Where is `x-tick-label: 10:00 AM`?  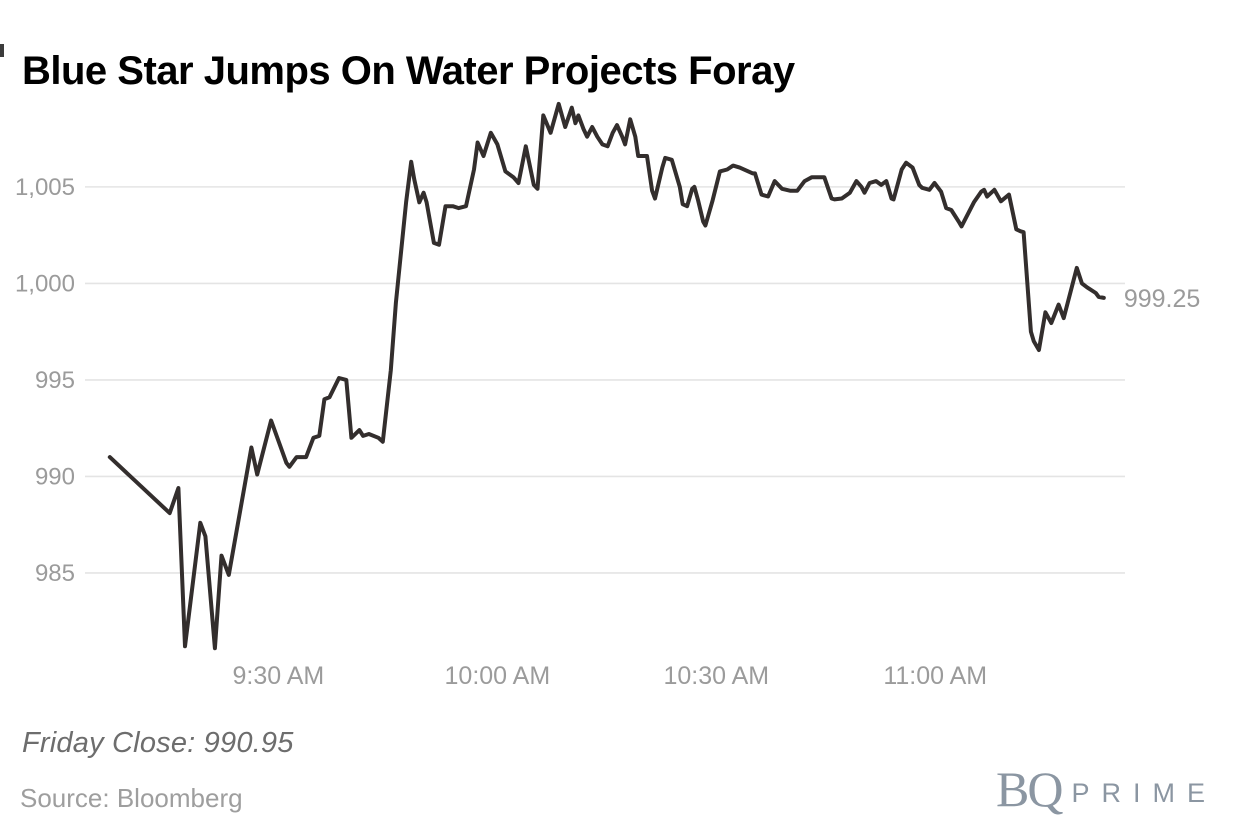
x-tick-label: 10:00 AM is located at coordinates (498, 676).